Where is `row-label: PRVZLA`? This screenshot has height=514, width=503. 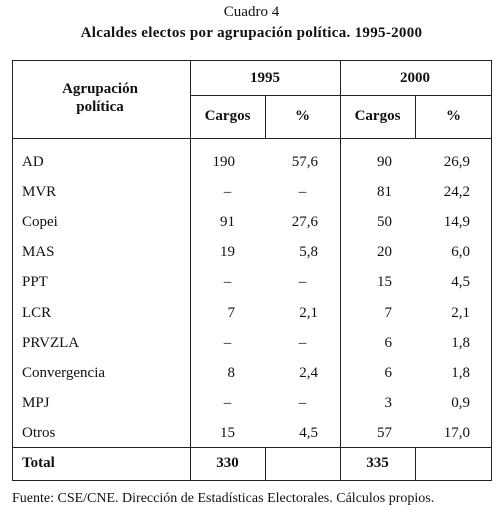
row-label: PRVZLA is located at coordinates (51, 342).